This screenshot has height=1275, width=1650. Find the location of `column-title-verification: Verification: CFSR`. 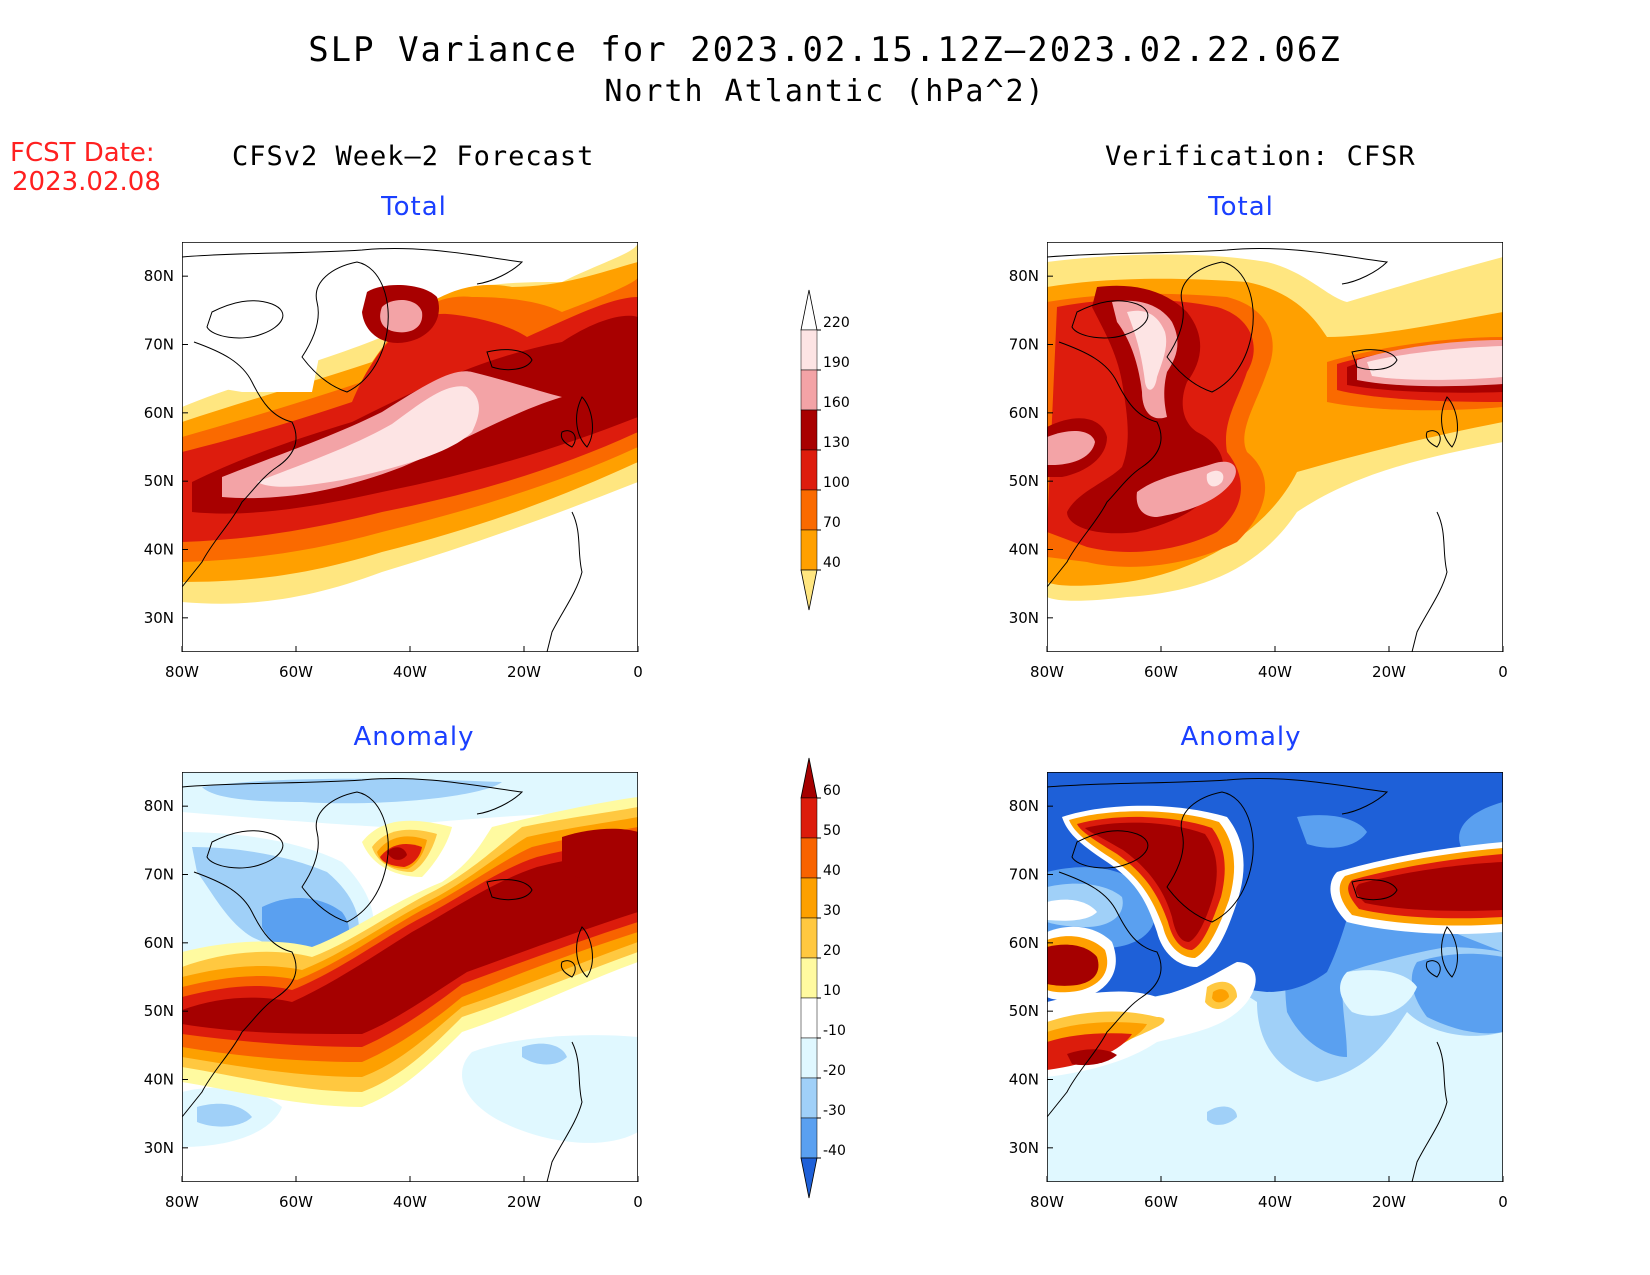

column-title-verification: Verification: CFSR is located at coordinates (1260, 156).